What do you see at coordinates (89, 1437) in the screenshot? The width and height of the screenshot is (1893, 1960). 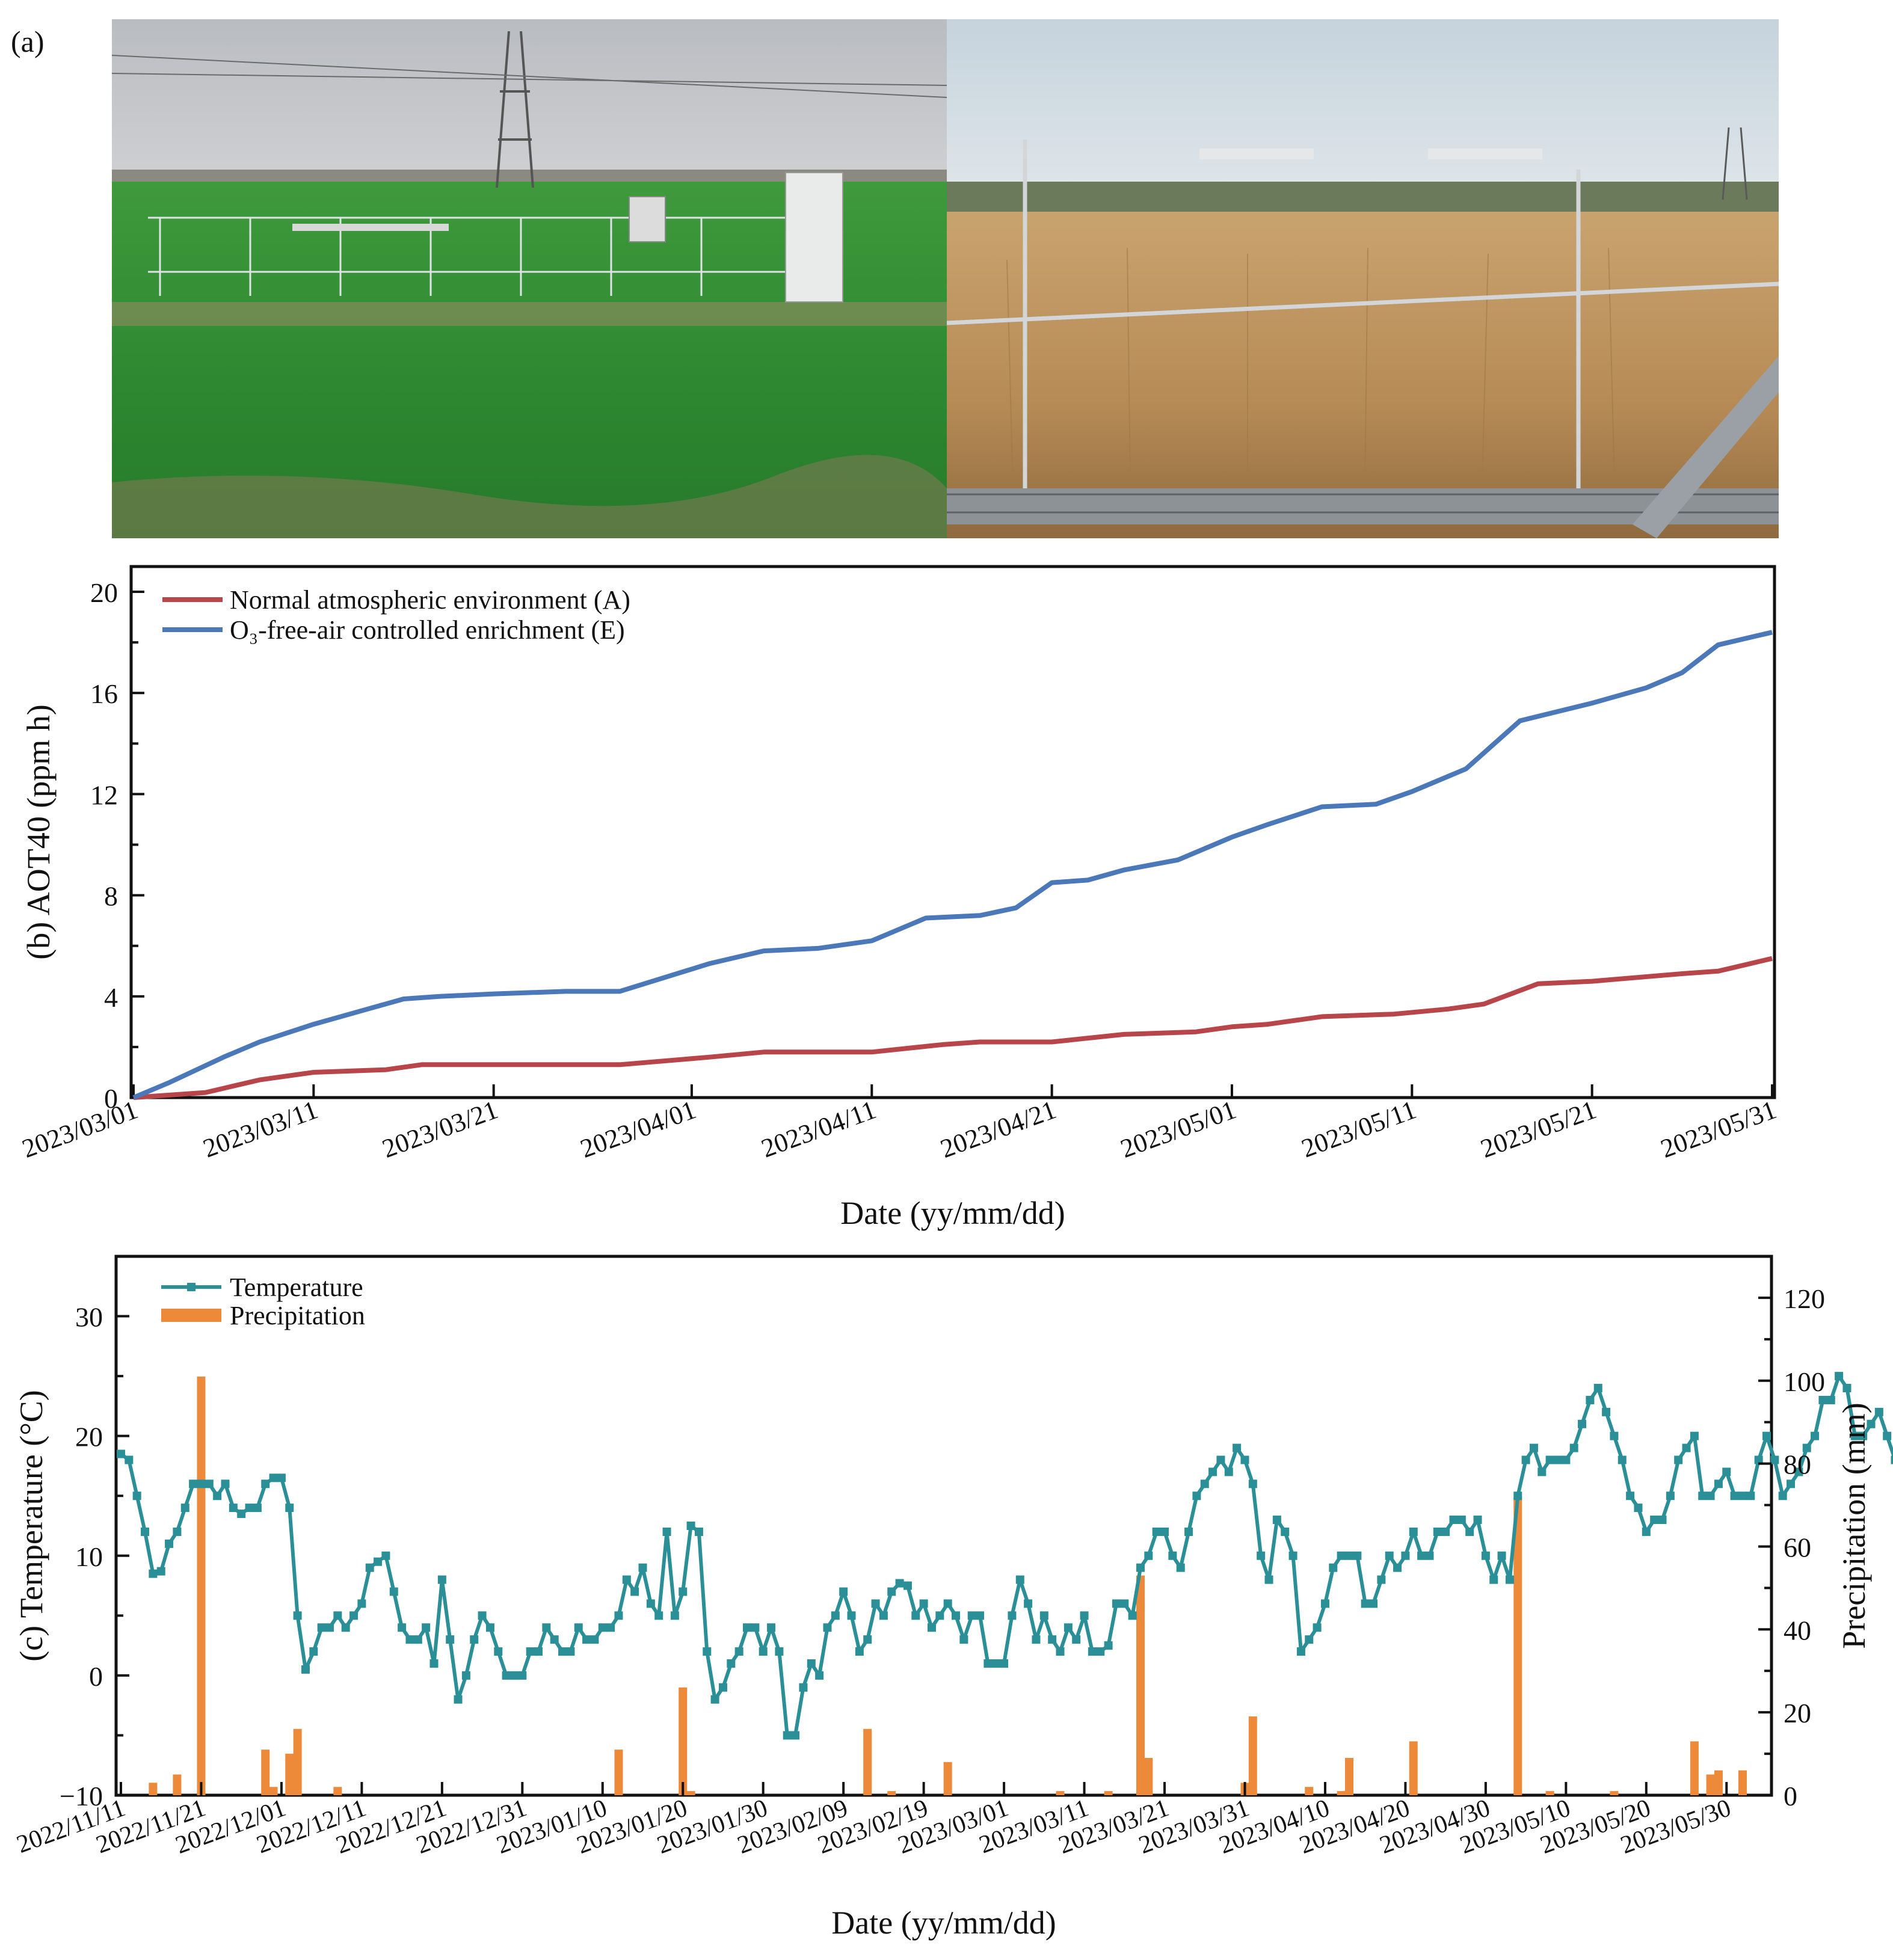 I see `temperature-y-tick-label: 20` at bounding box center [89, 1437].